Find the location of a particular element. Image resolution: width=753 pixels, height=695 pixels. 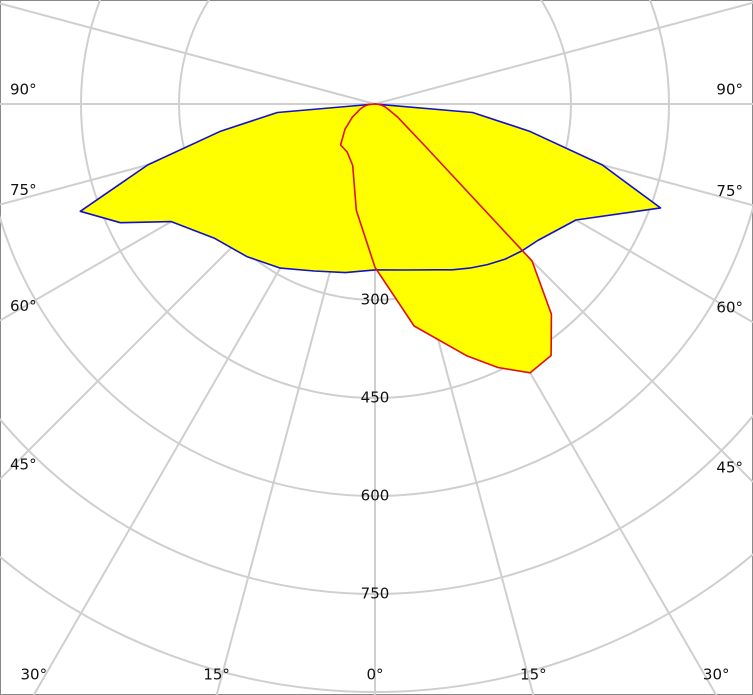

r-tick-label: 300 is located at coordinates (375, 300).